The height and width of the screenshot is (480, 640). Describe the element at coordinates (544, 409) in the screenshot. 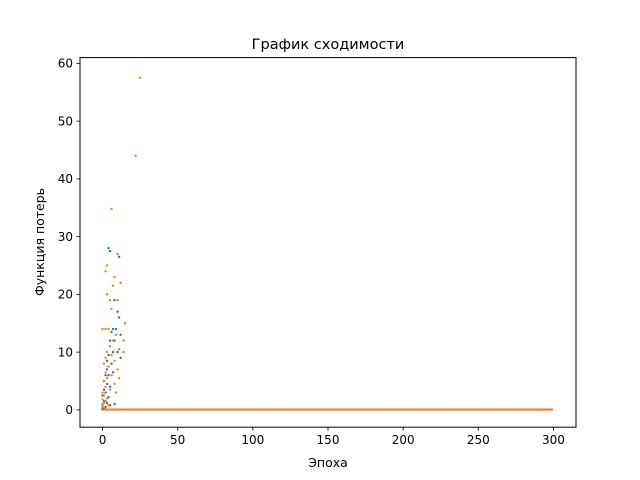

I see `baseline-point-s1-e294` at that location.